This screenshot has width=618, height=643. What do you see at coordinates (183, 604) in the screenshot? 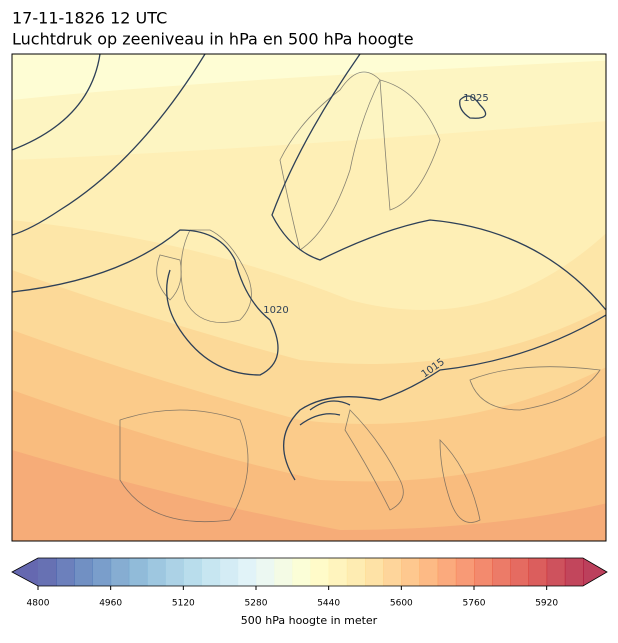
I see `colorbar-tick-label: 5120` at bounding box center [183, 604].